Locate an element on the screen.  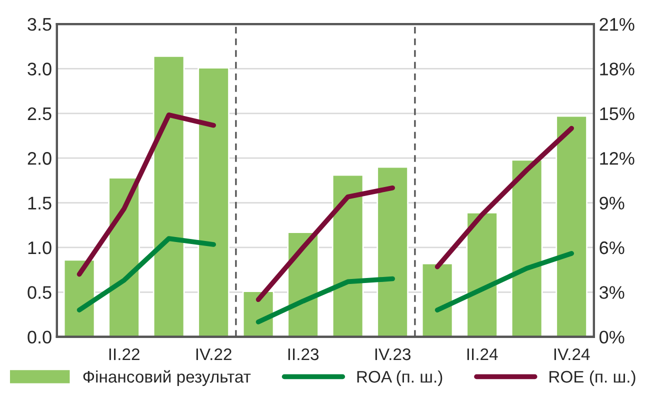
y2-tick-label: 18% is located at coordinates (617, 69).